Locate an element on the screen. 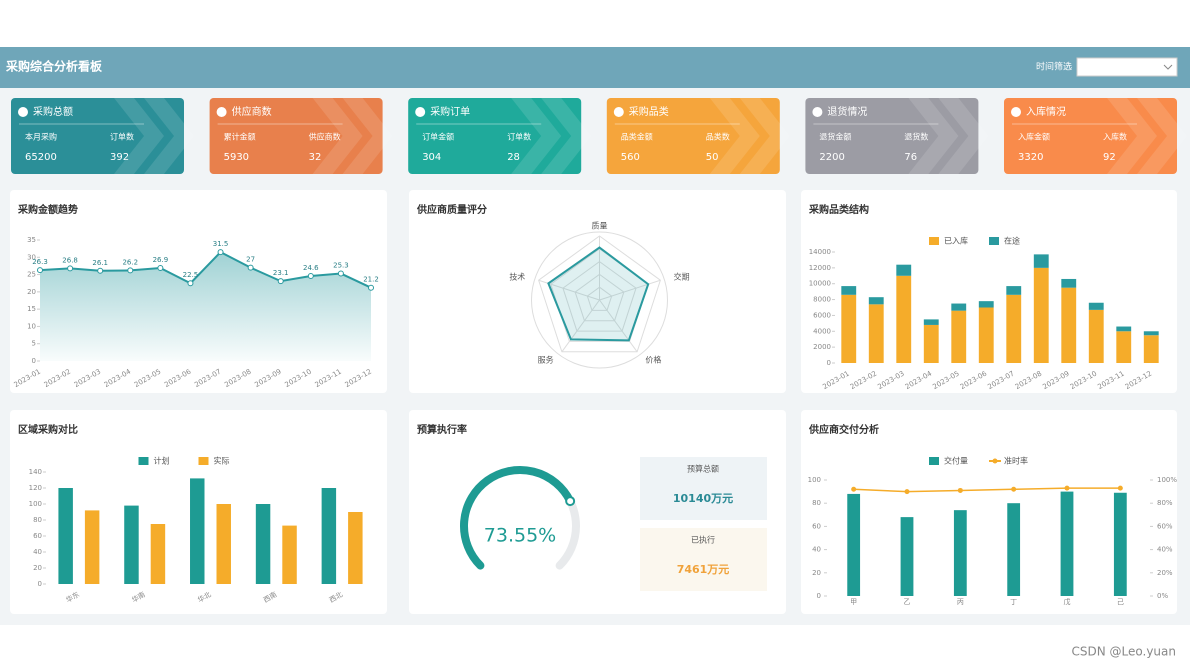  y-tick-label: 20% is located at coordinates (1165, 573).